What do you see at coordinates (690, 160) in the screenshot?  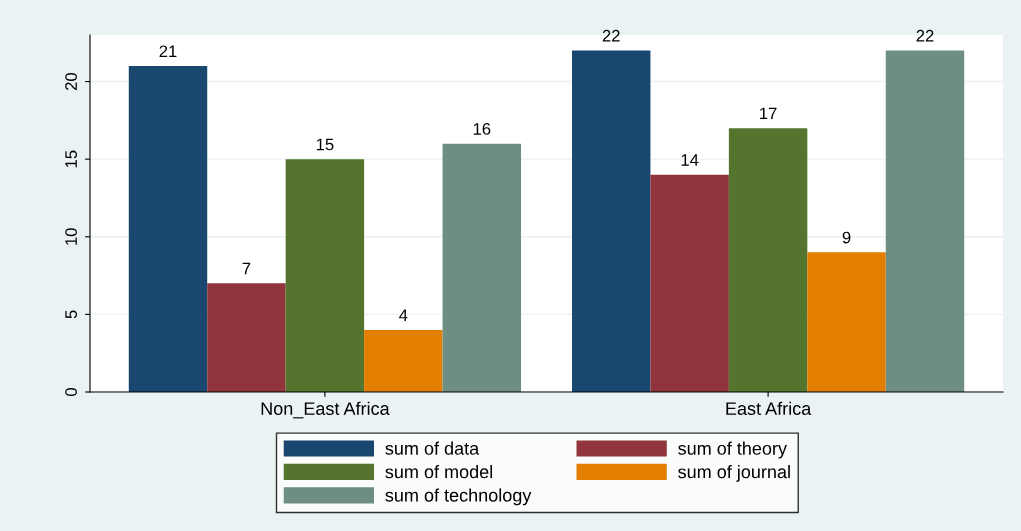 I see `data-label: 14` at bounding box center [690, 160].